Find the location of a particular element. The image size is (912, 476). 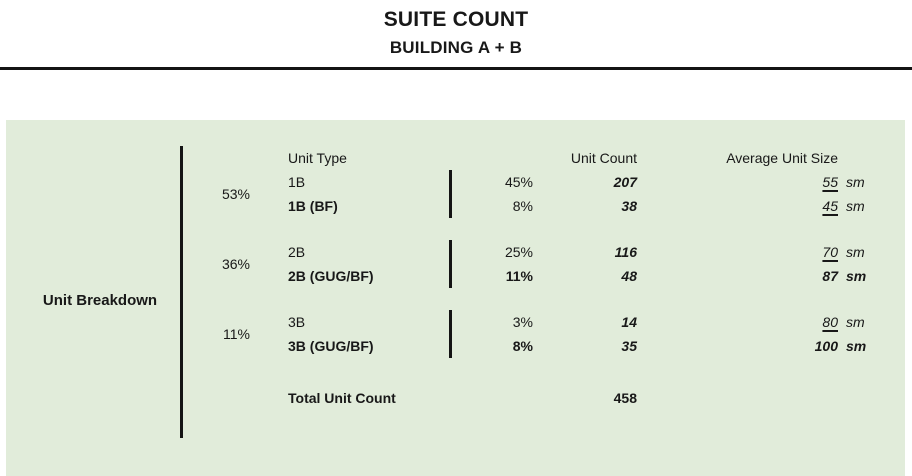

total-unit-count-label: Total Unit Count is located at coordinates (342, 398).